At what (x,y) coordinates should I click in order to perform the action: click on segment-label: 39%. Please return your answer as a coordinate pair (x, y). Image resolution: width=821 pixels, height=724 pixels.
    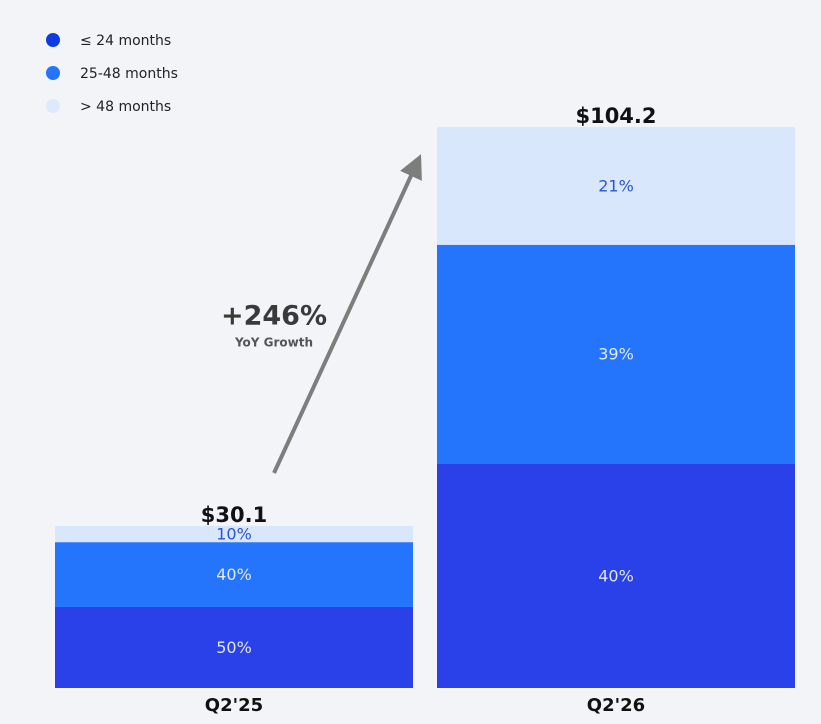
    Looking at the image, I should click on (616, 354).